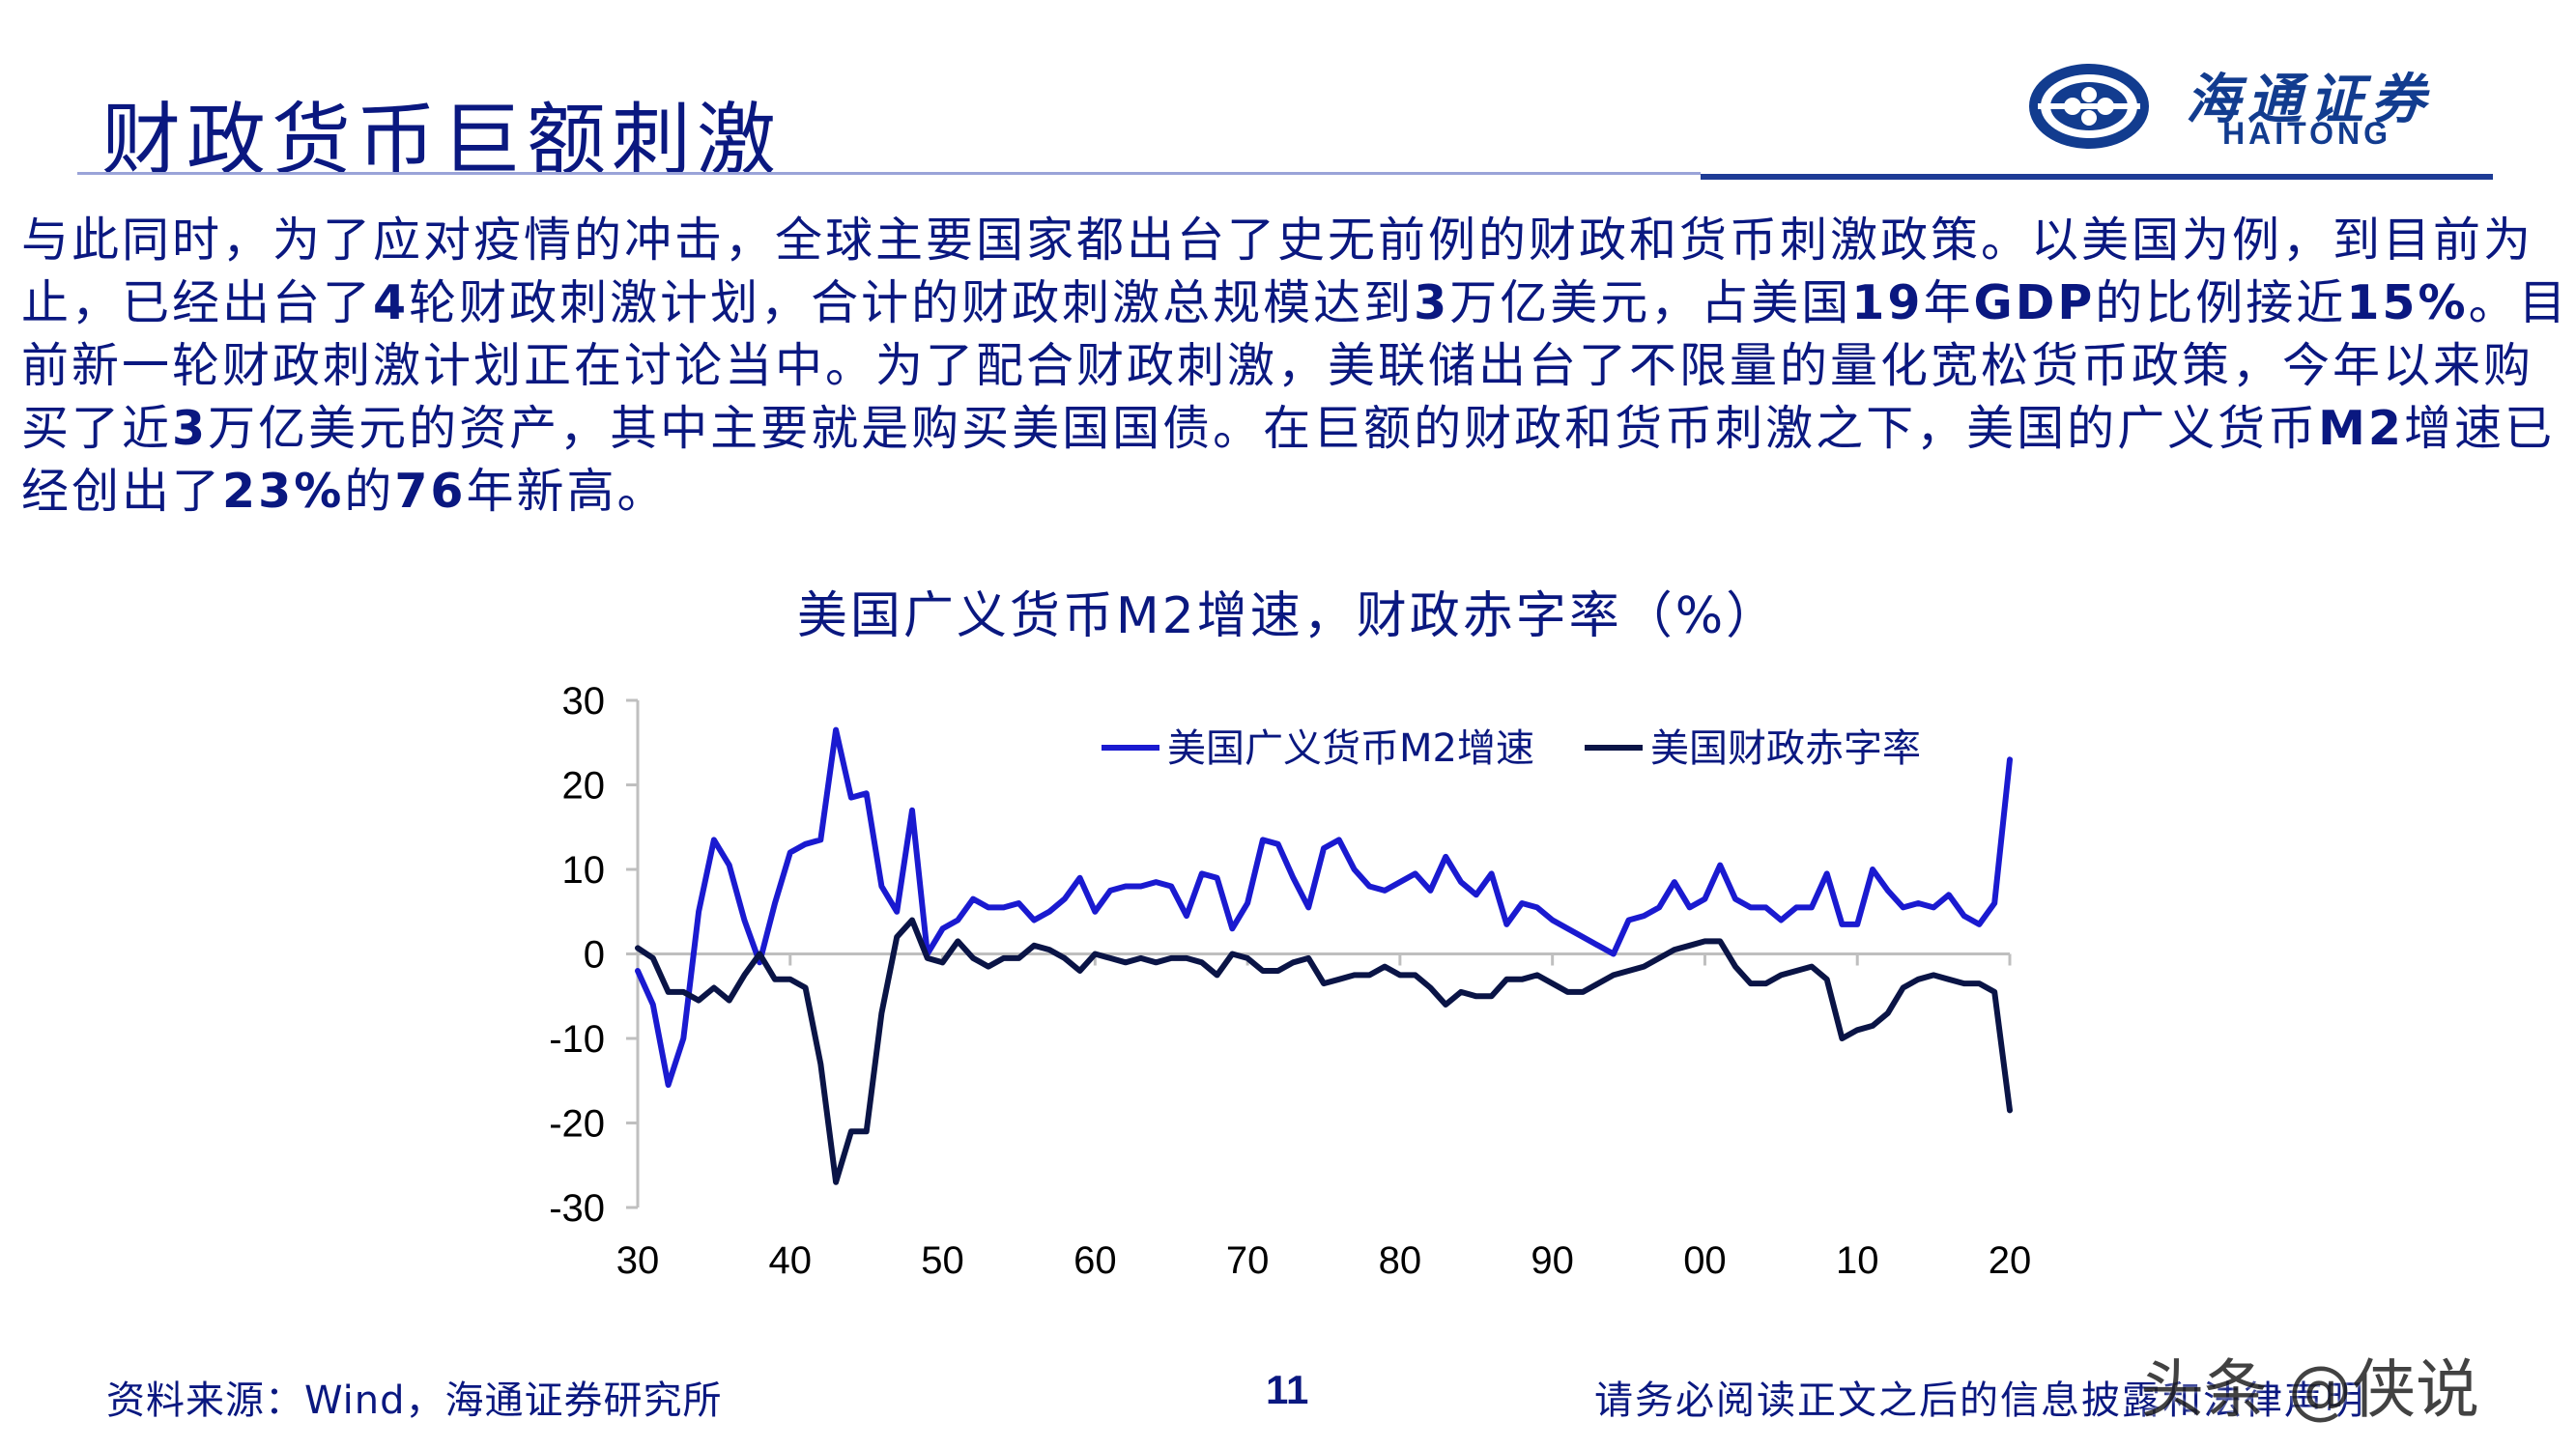  What do you see at coordinates (577, 1039) in the screenshot?
I see `y-tick-label: -10` at bounding box center [577, 1039].